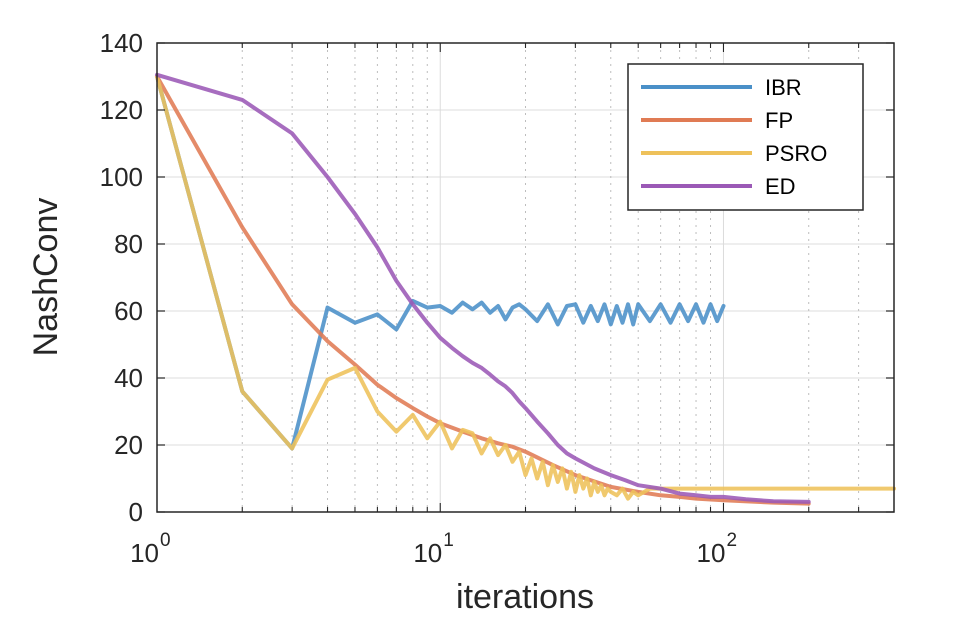 This screenshot has width=969, height=629. Describe the element at coordinates (121, 177) in the screenshot. I see `y-tick-label: 100` at that location.